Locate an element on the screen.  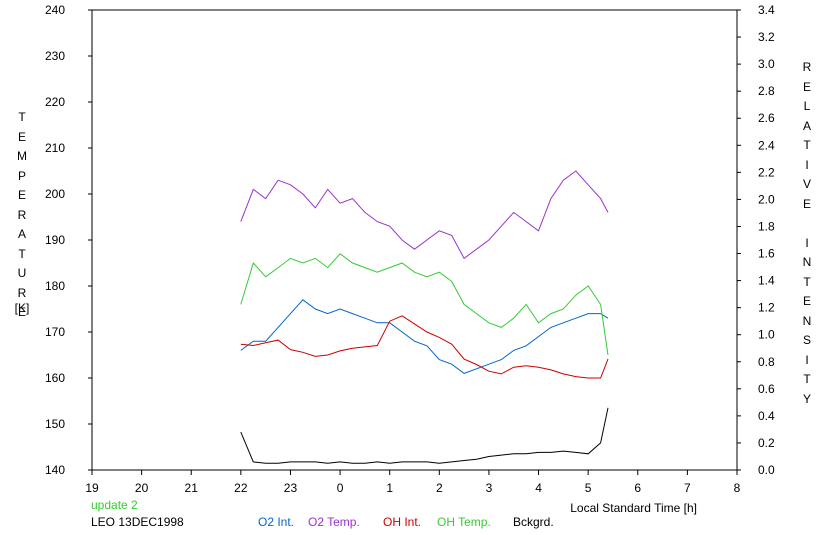
right-tick-label: 0.2 is located at coordinates (766, 443).